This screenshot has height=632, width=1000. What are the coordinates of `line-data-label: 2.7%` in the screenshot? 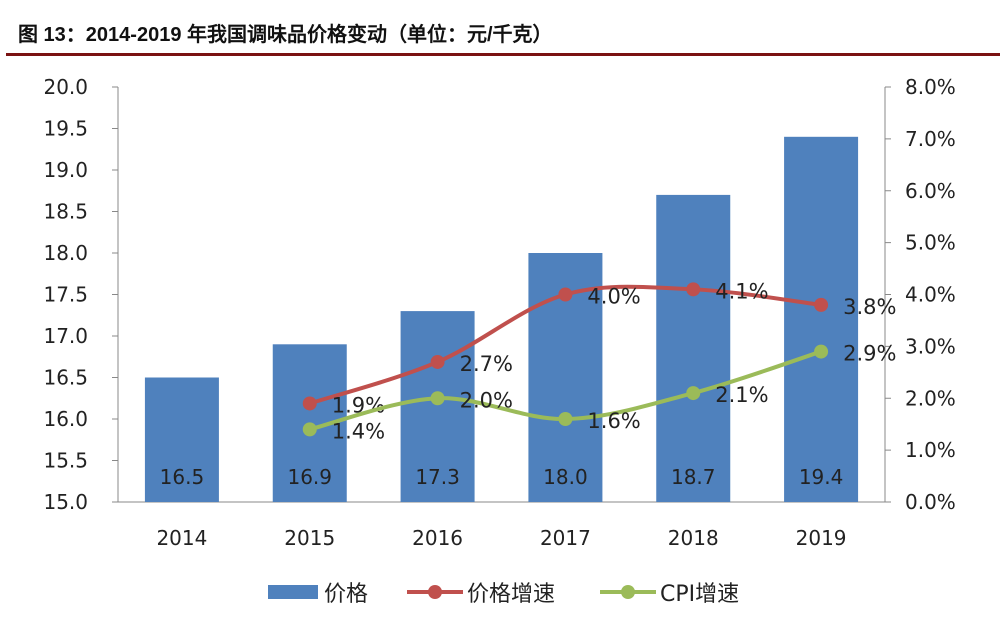 It's located at (486, 364).